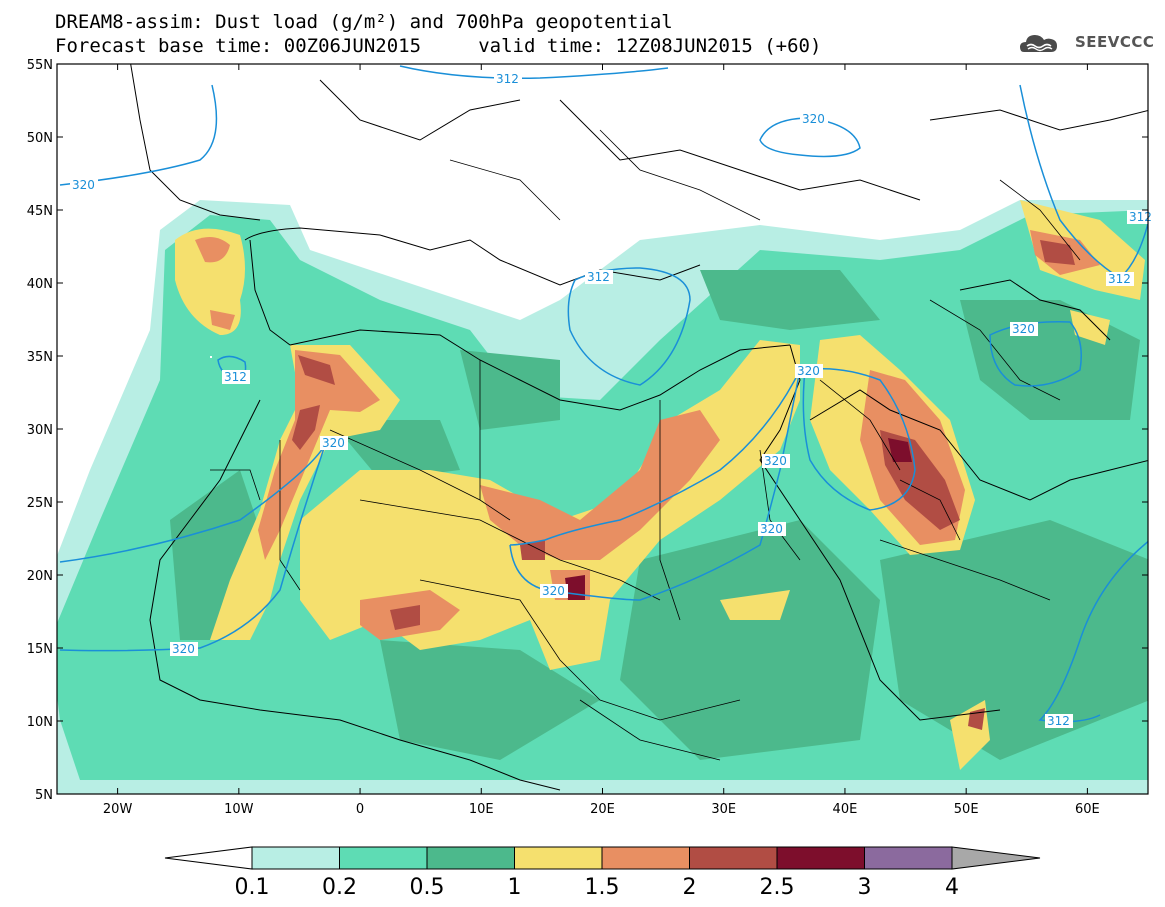  Describe the element at coordinates (1038, 43) in the screenshot. I see `cloud-icon` at that location.